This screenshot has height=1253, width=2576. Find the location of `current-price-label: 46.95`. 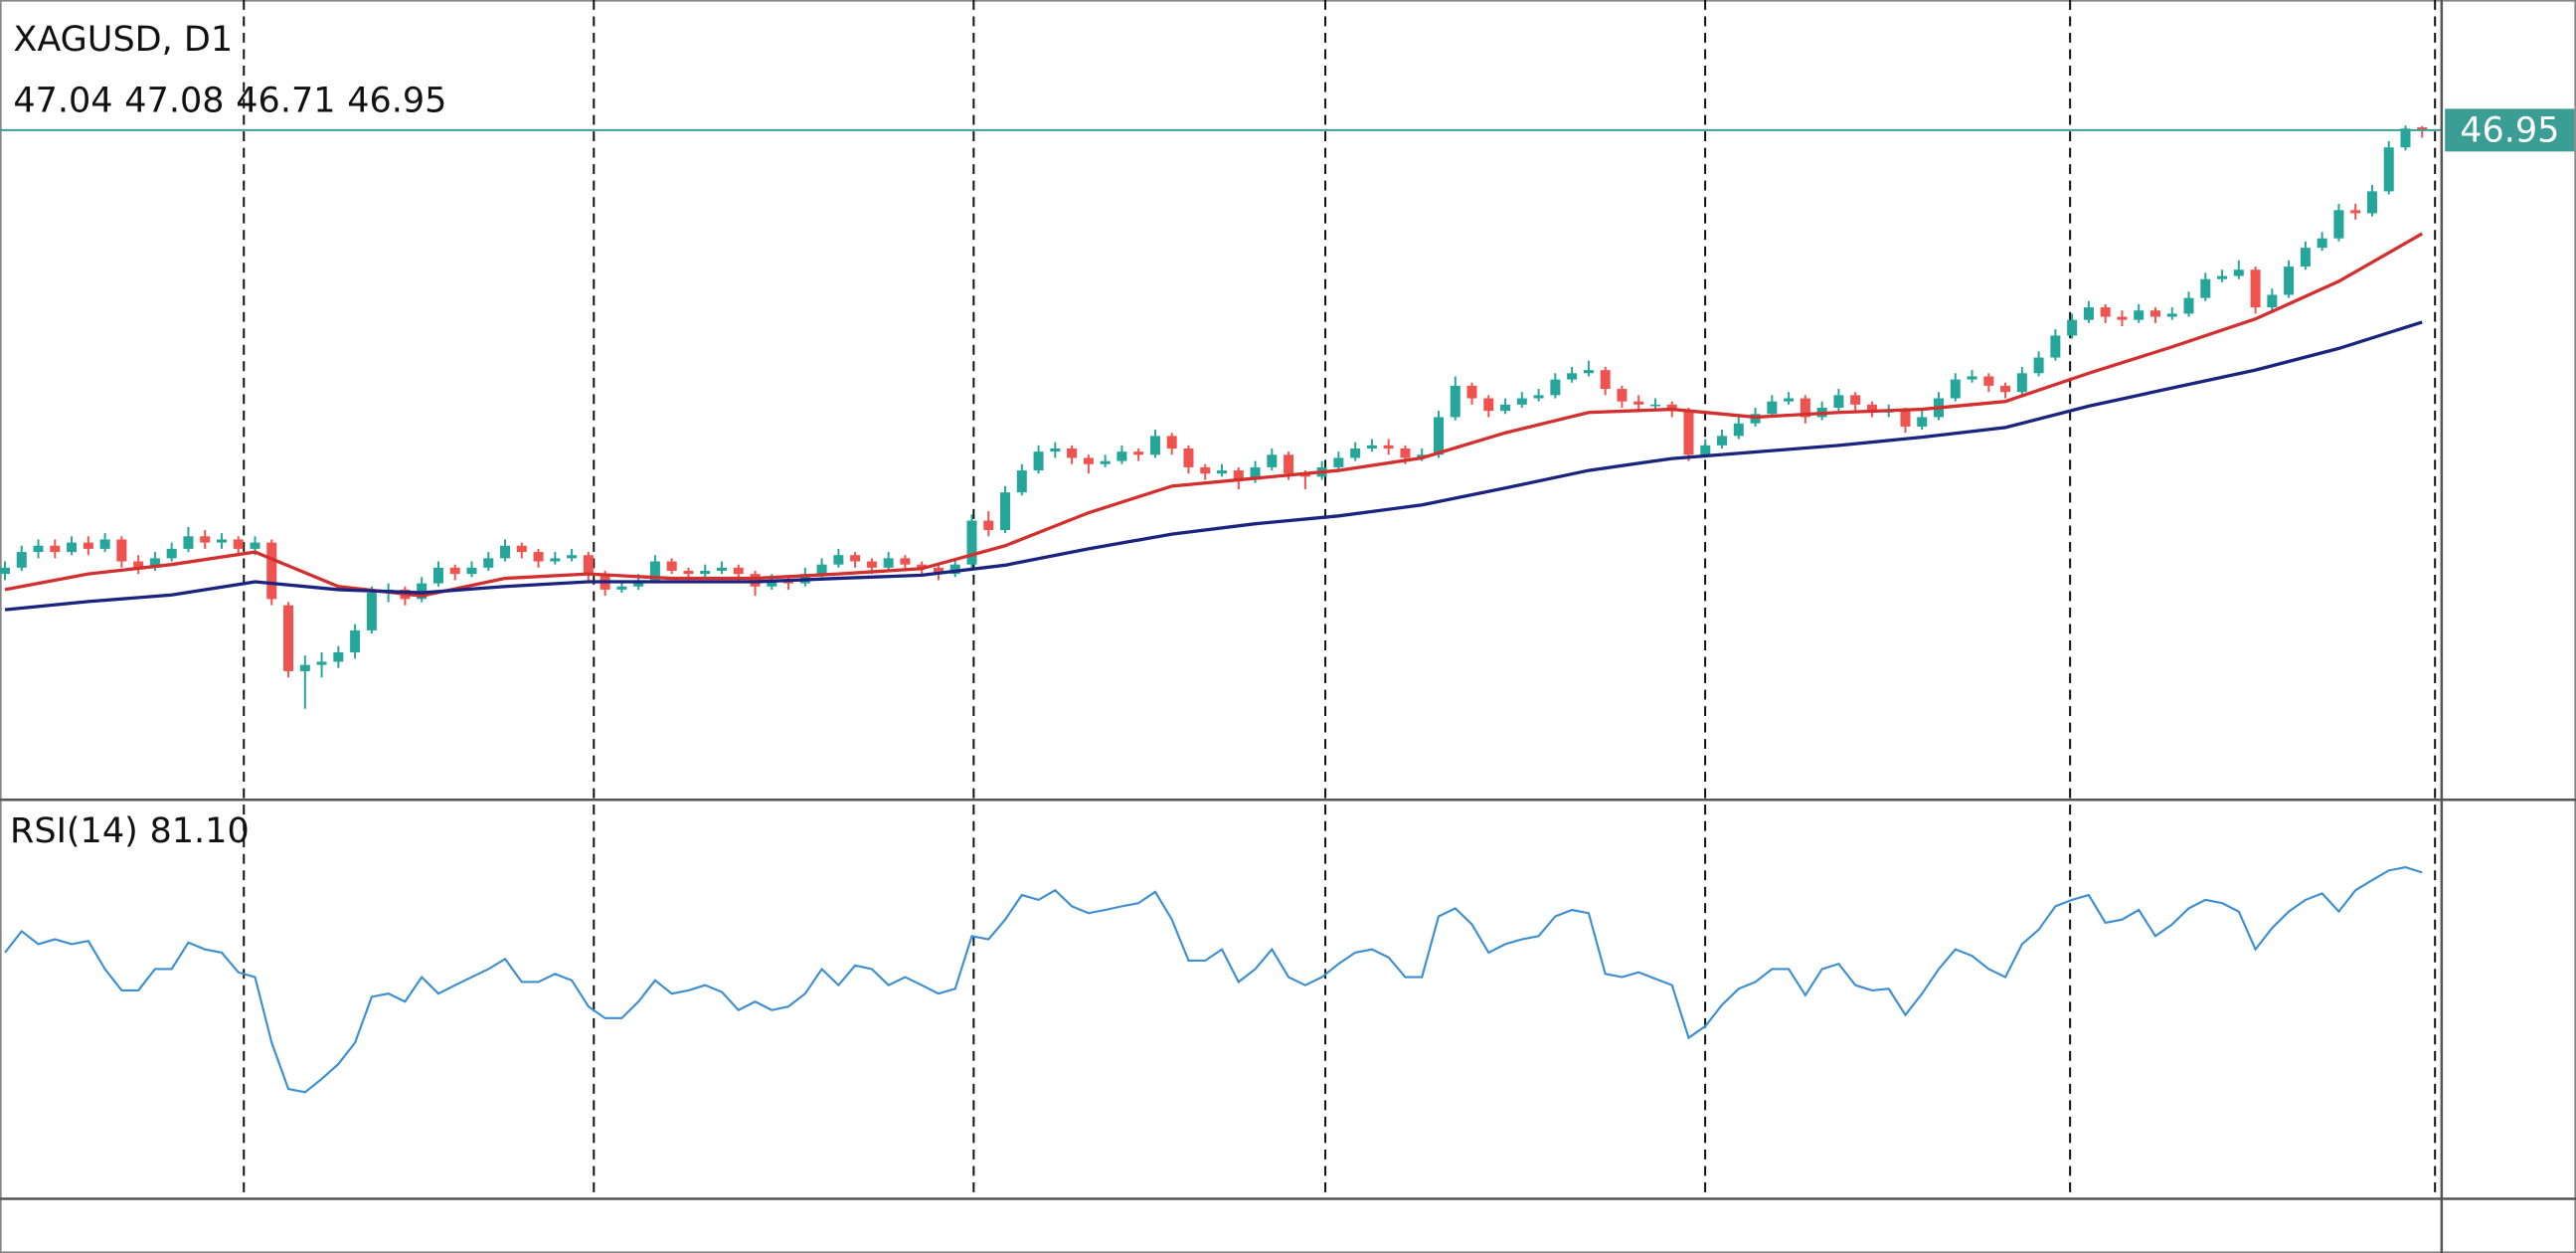

current-price-label: 46.95 is located at coordinates (2509, 131).